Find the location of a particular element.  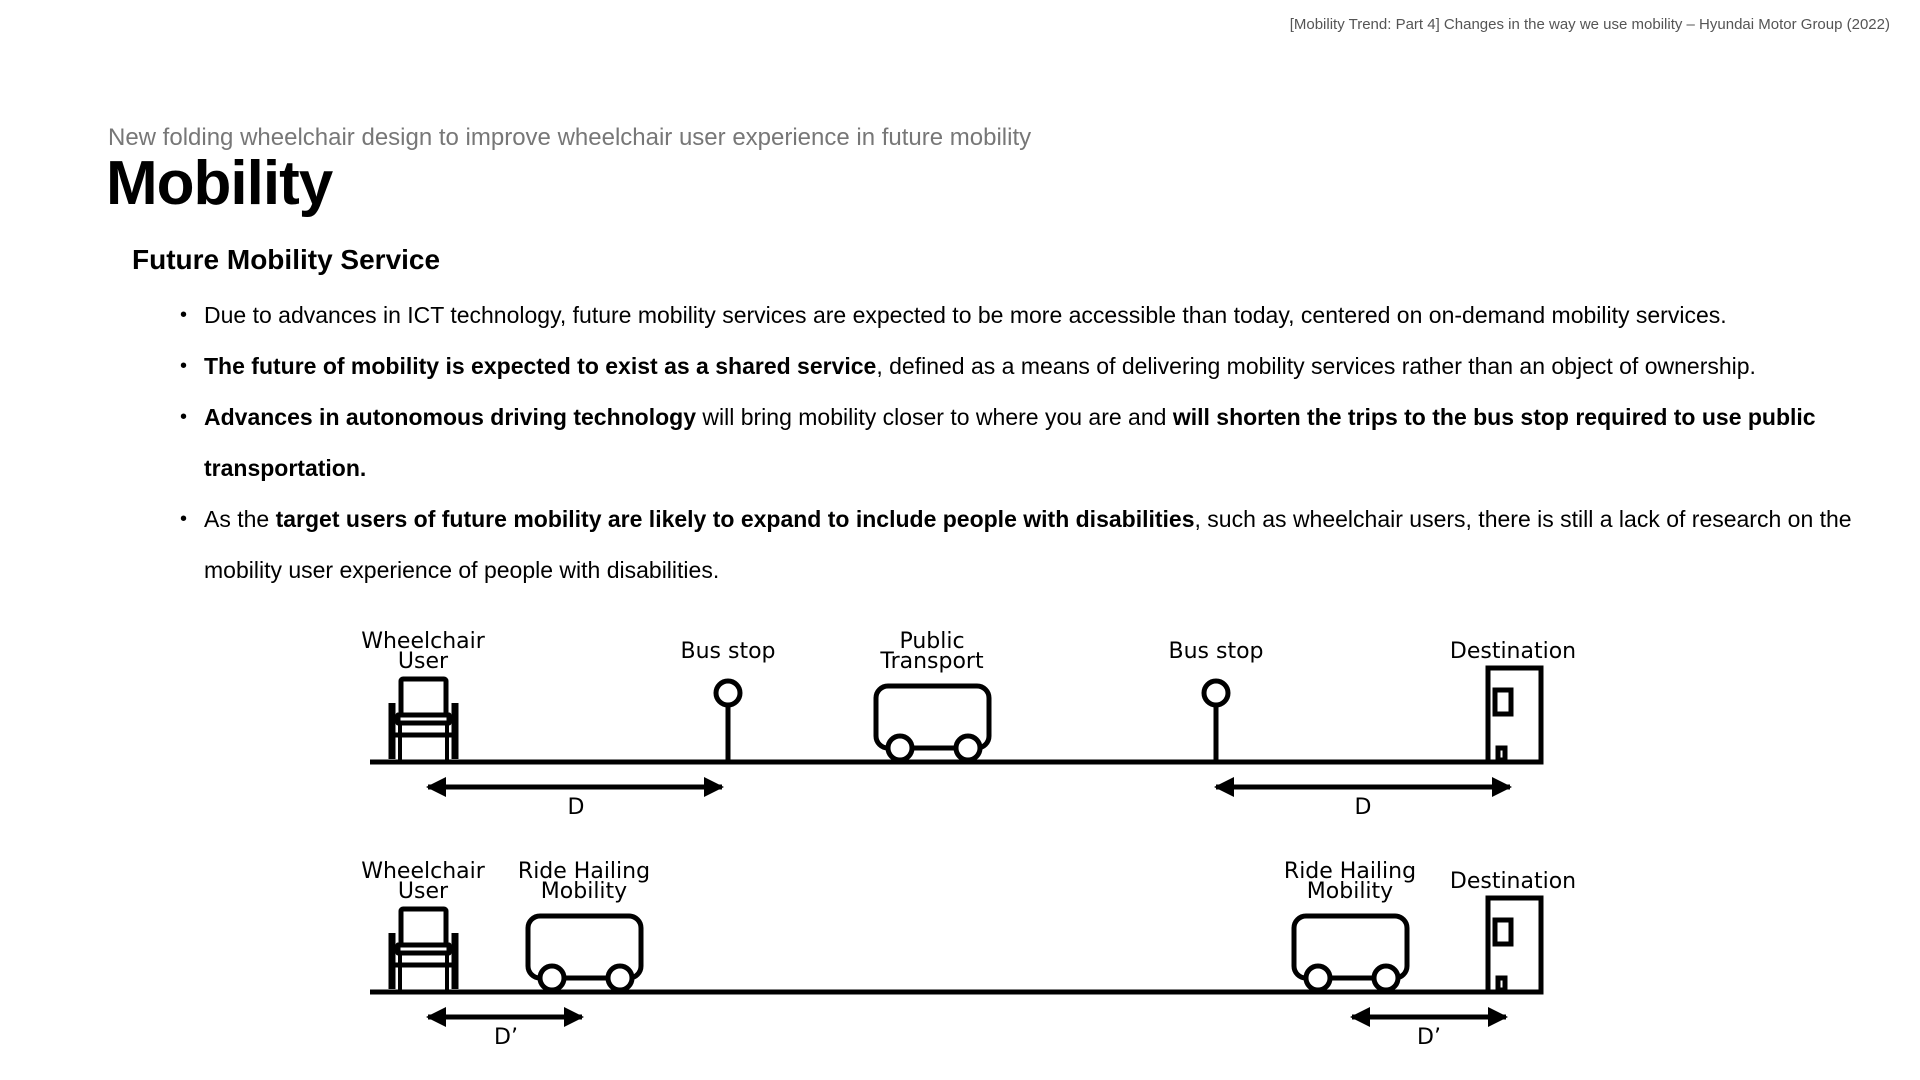

ride-hailing-right-label-line1: Ride Hailing is located at coordinates (1350, 871).